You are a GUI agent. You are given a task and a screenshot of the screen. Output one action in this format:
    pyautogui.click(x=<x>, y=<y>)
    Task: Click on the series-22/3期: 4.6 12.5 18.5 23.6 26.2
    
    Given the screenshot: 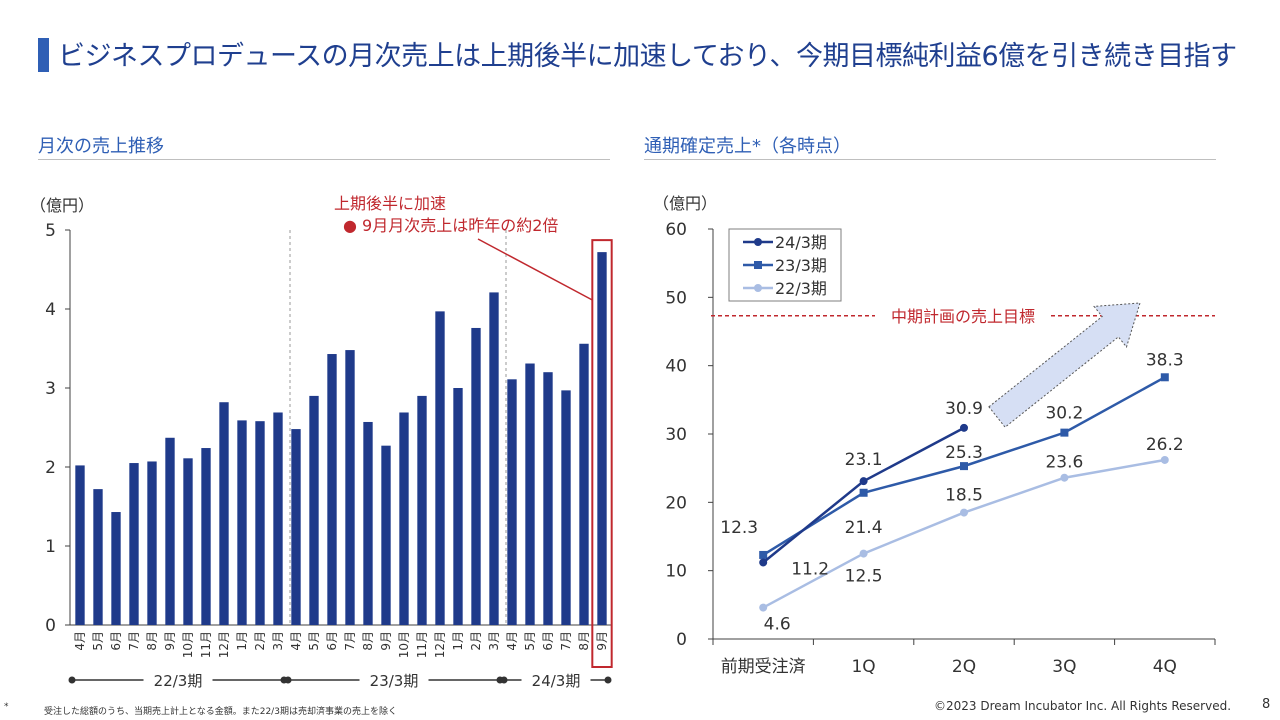 What is the action you would take?
    pyautogui.click(x=971, y=535)
    